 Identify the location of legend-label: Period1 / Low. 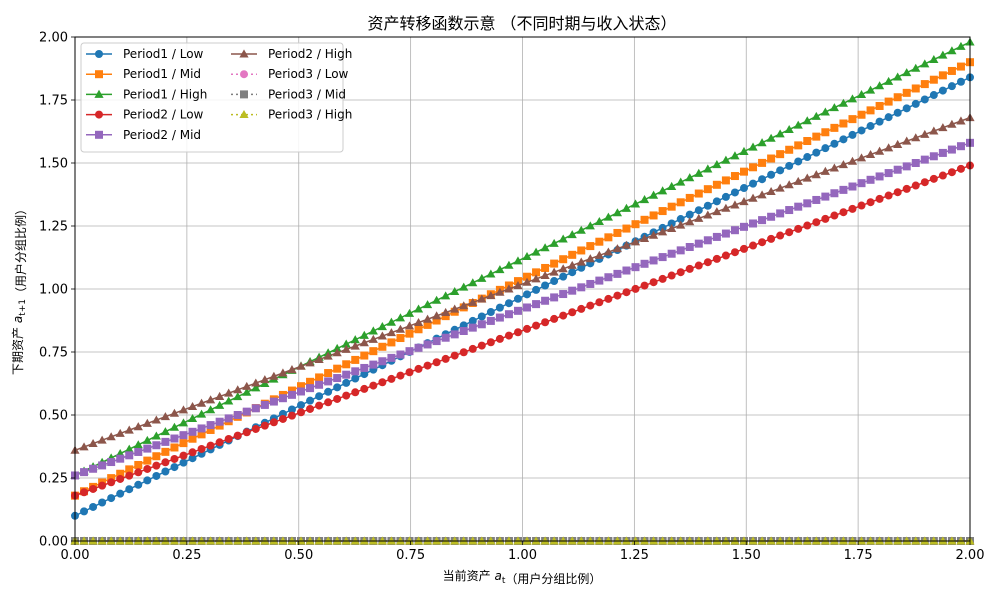
(163, 54).